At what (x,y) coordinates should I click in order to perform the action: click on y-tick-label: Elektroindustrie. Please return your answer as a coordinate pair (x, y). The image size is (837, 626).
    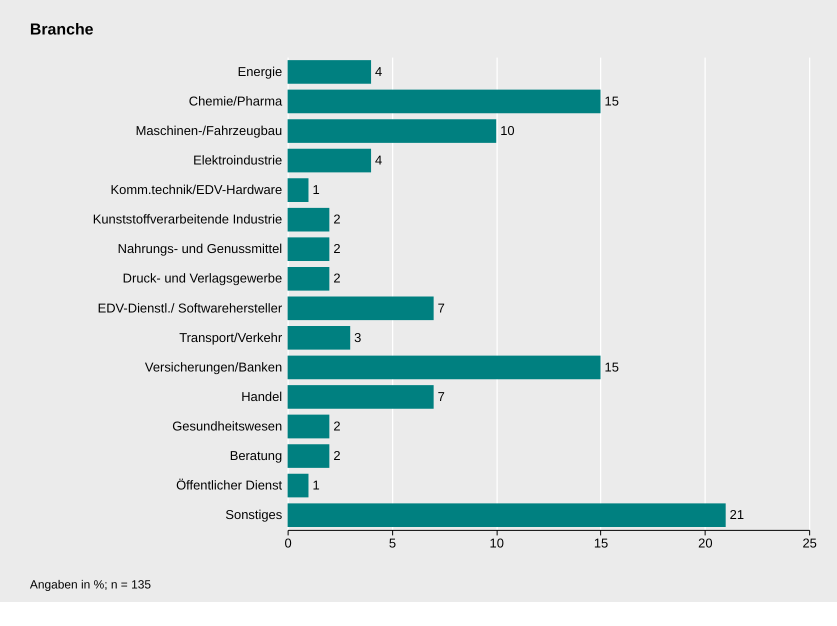
    Looking at the image, I should click on (237, 160).